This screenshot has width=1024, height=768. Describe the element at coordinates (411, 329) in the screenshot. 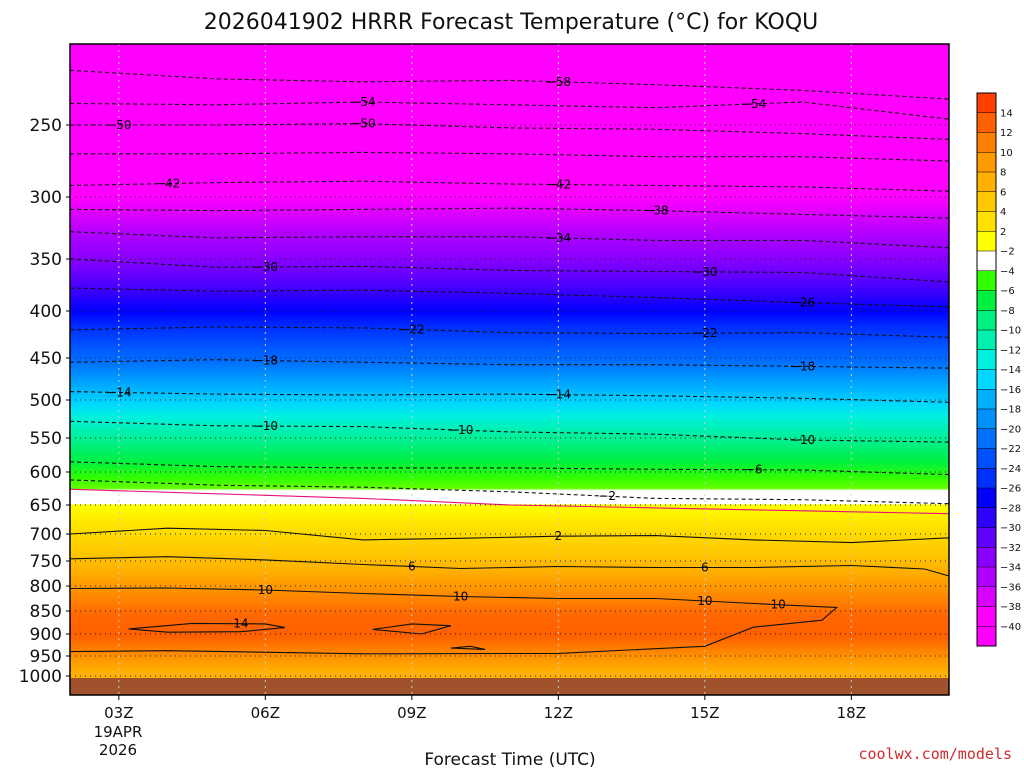

I see `isotherm-label: −22` at that location.